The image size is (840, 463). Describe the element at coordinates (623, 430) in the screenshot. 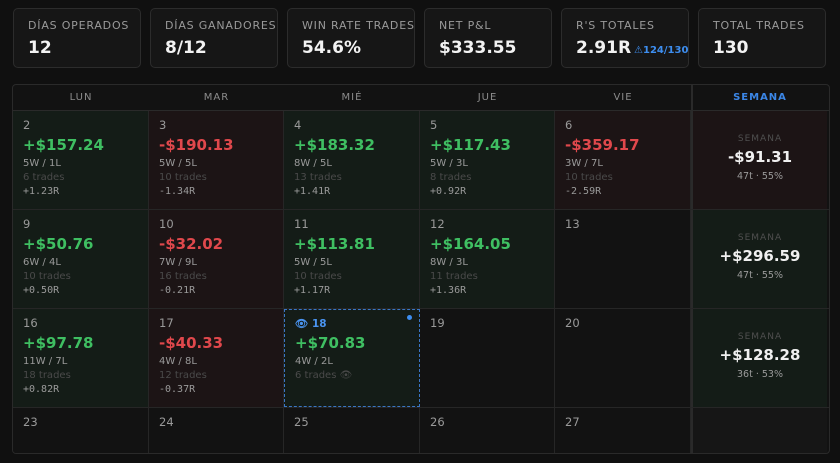

I see `calendar-day: 27` at that location.